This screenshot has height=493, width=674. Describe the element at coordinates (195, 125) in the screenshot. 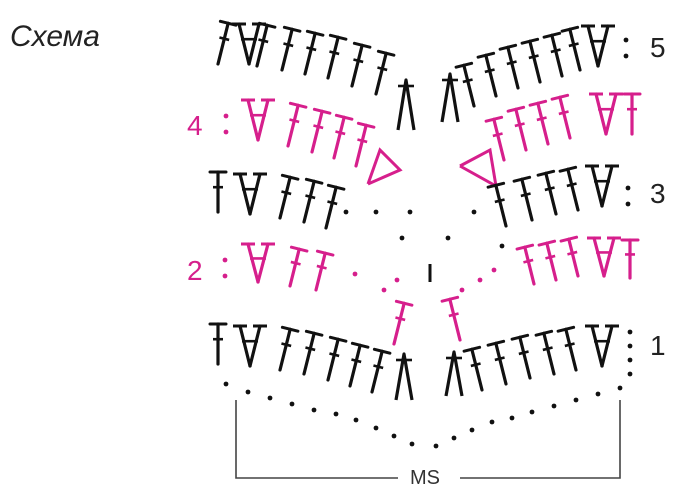

I see `row-number-4: 4` at that location.